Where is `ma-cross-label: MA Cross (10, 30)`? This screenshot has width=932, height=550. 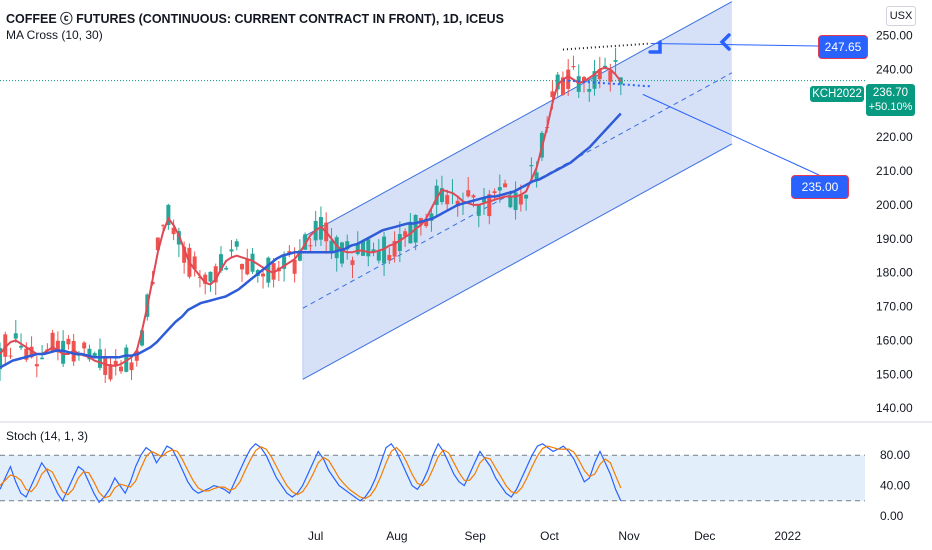 ma-cross-label: MA Cross (10, 30) is located at coordinates (54, 35).